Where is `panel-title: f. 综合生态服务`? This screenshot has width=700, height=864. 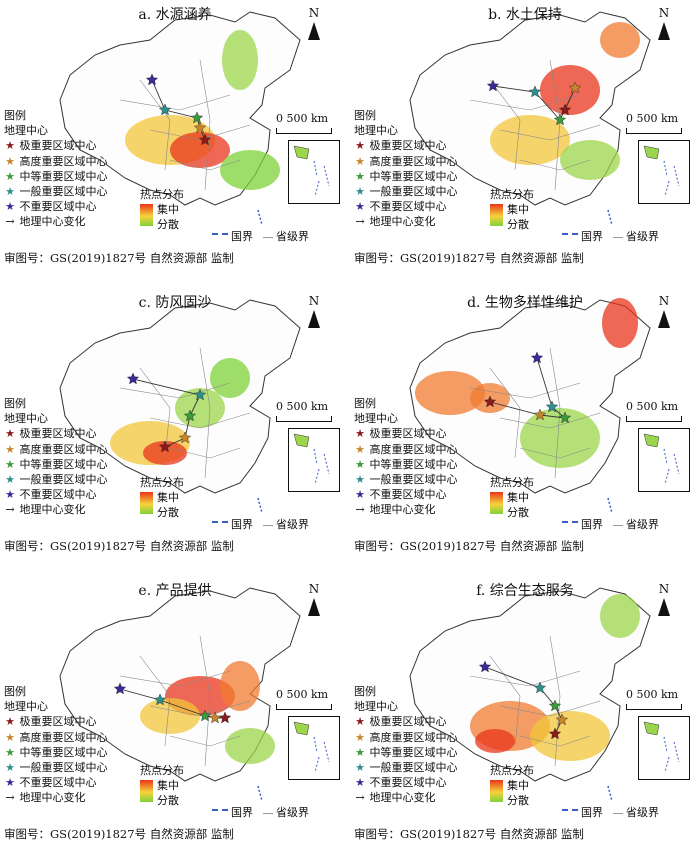
panel-title: f. 综合生态服务 is located at coordinates (525, 591).